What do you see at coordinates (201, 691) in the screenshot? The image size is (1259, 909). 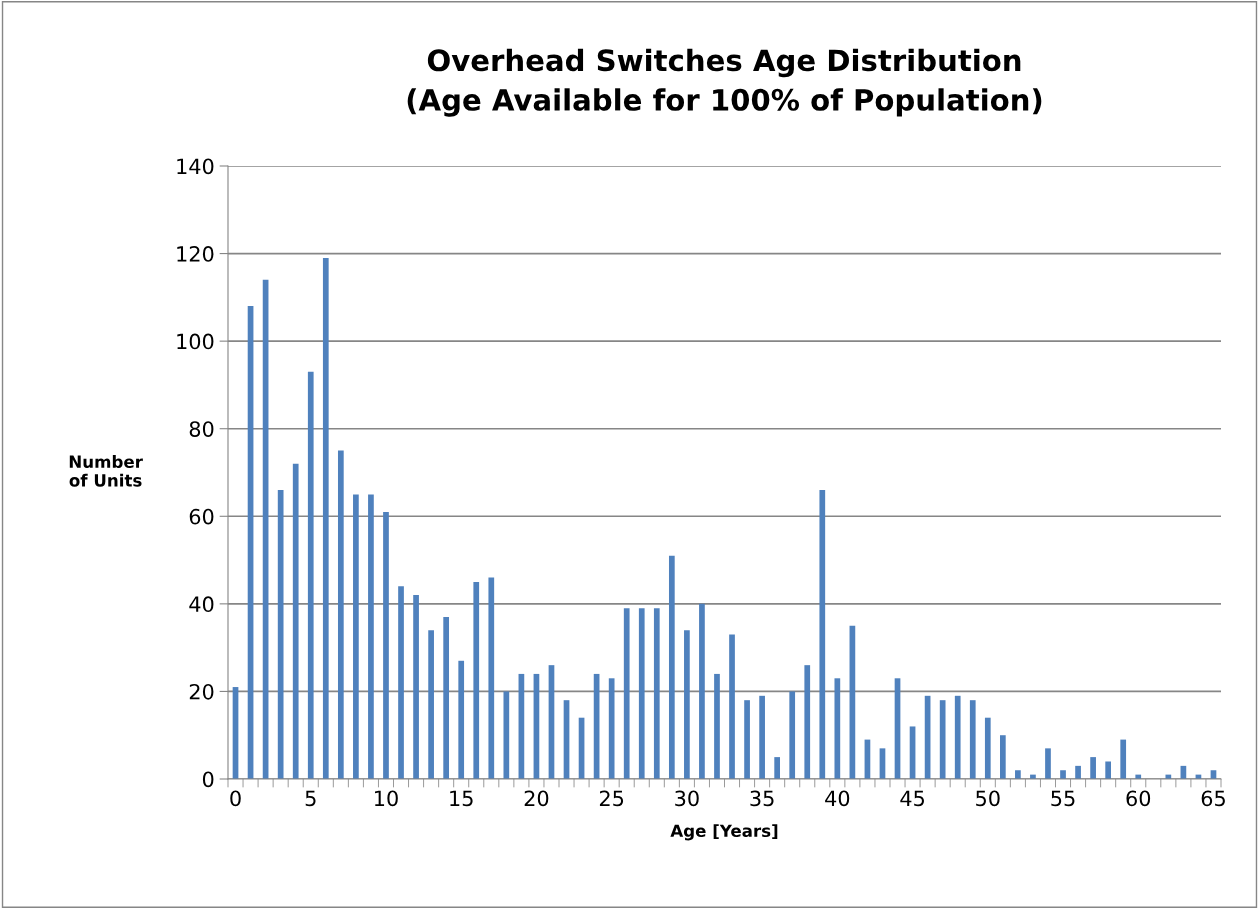 I see `y-tick-label: 20` at bounding box center [201, 691].